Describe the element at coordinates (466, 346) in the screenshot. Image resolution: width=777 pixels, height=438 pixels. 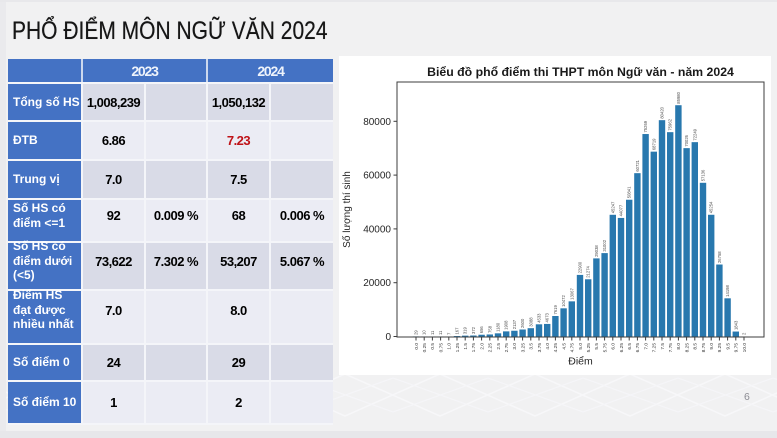
I see `svg-text: 1.5` at that location.